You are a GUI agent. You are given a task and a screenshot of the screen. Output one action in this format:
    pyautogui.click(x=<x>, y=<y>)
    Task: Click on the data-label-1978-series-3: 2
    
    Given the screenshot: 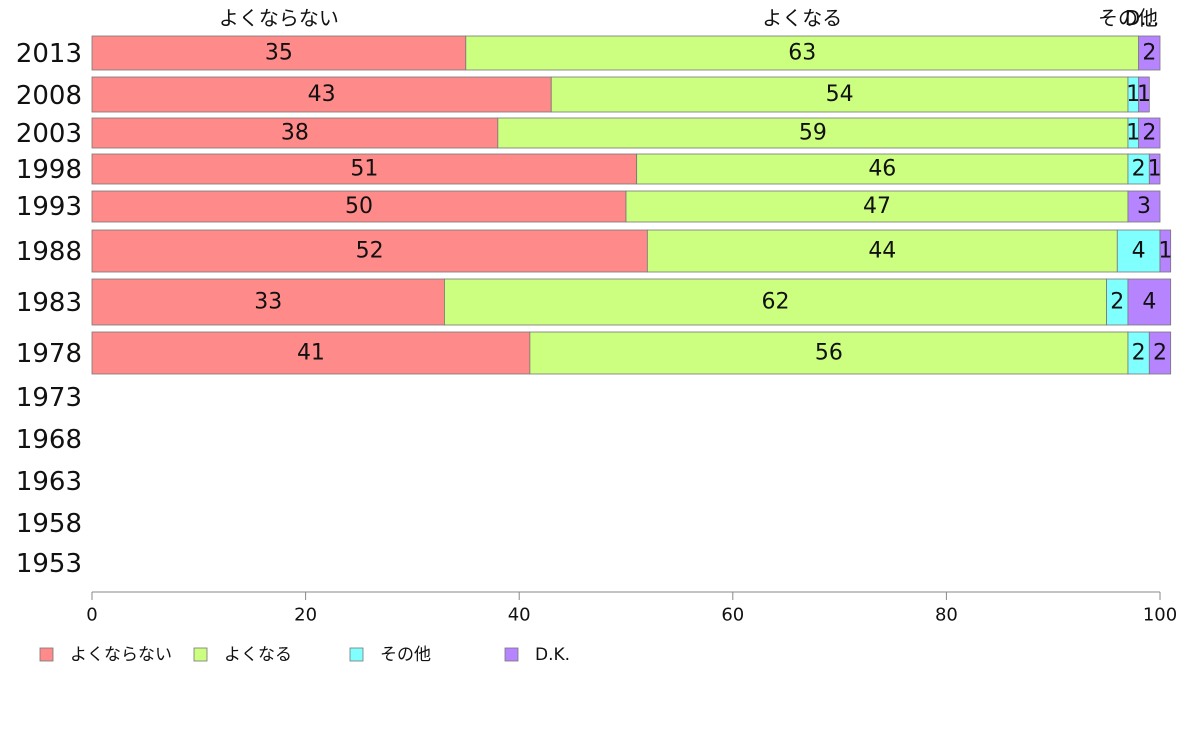 What is the action you would take?
    pyautogui.click(x=1160, y=353)
    